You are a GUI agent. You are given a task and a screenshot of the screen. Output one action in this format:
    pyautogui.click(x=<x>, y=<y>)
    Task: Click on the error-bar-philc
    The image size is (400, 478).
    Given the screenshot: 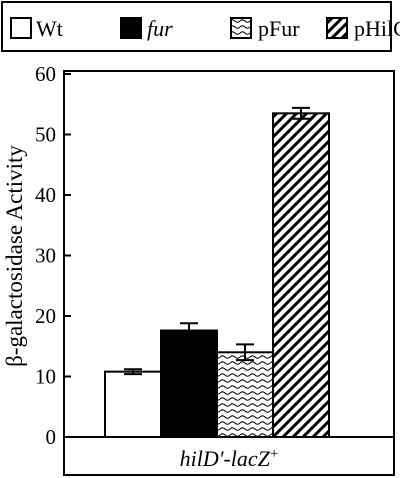 What is the action you would take?
    pyautogui.click(x=301, y=113)
    